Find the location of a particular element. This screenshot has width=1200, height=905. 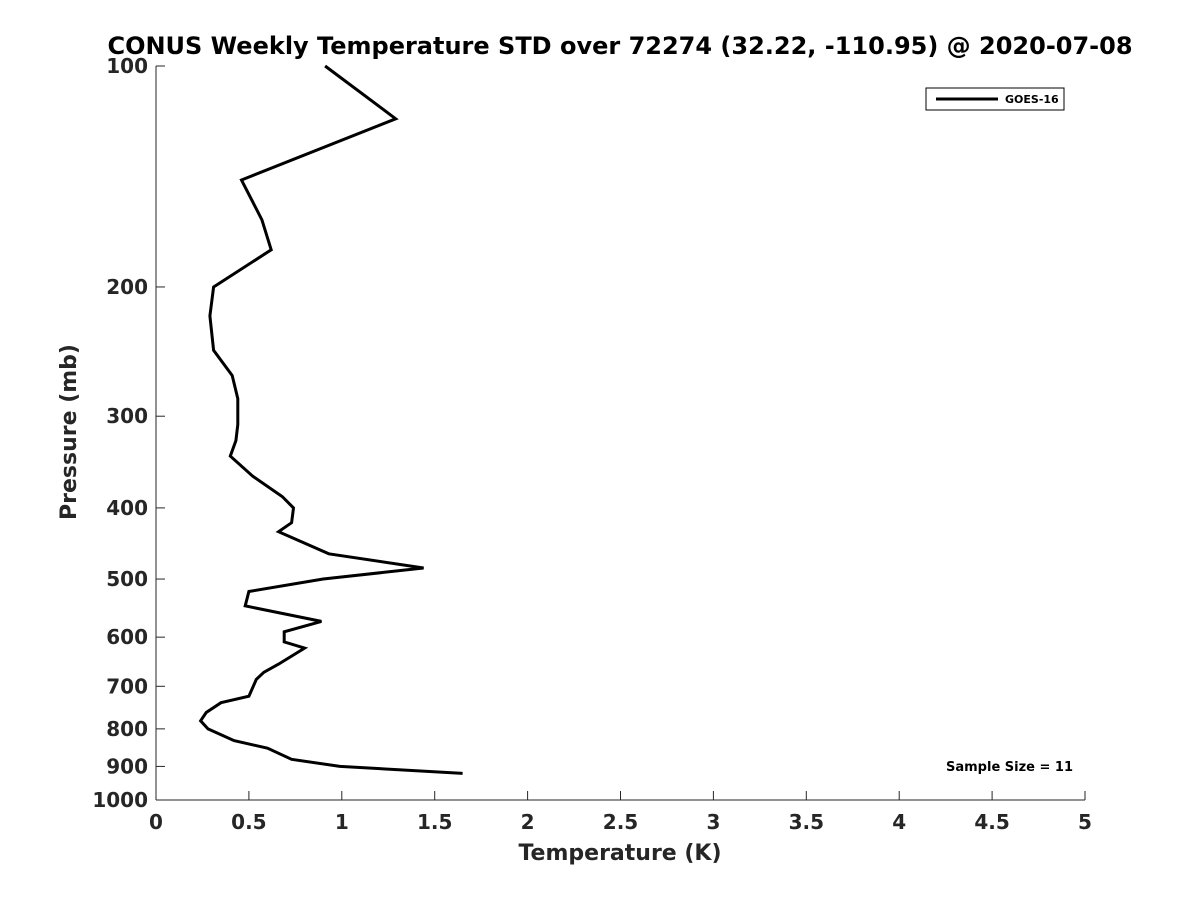

sample-size-annotation: Sample Size = 11 is located at coordinates (1009, 767).